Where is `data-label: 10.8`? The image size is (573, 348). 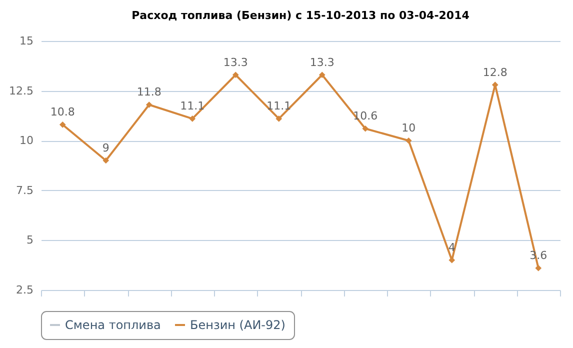
data-label: 10.8 is located at coordinates (62, 112).